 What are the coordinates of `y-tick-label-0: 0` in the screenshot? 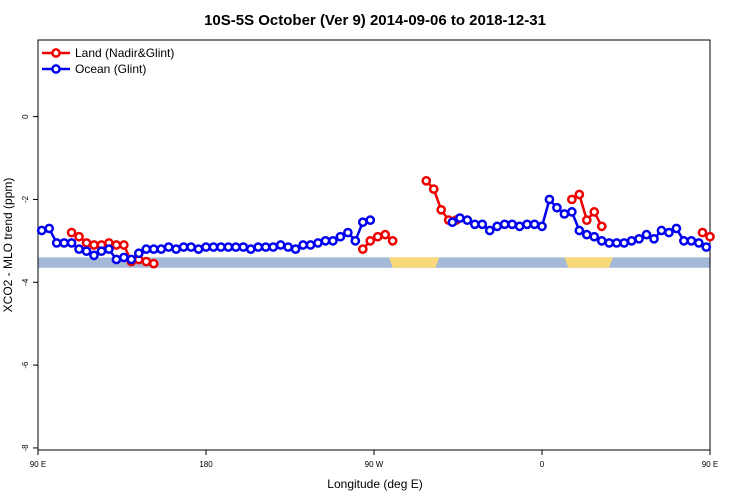 It's located at (25, 116).